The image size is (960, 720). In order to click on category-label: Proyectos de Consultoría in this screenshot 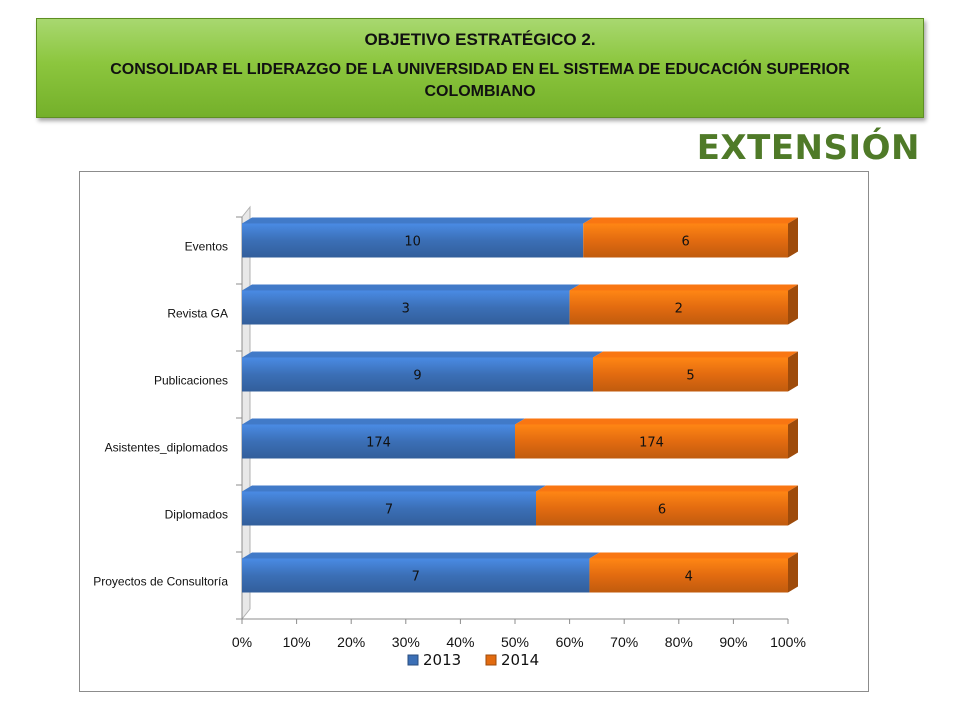, I will do `click(160, 582)`.